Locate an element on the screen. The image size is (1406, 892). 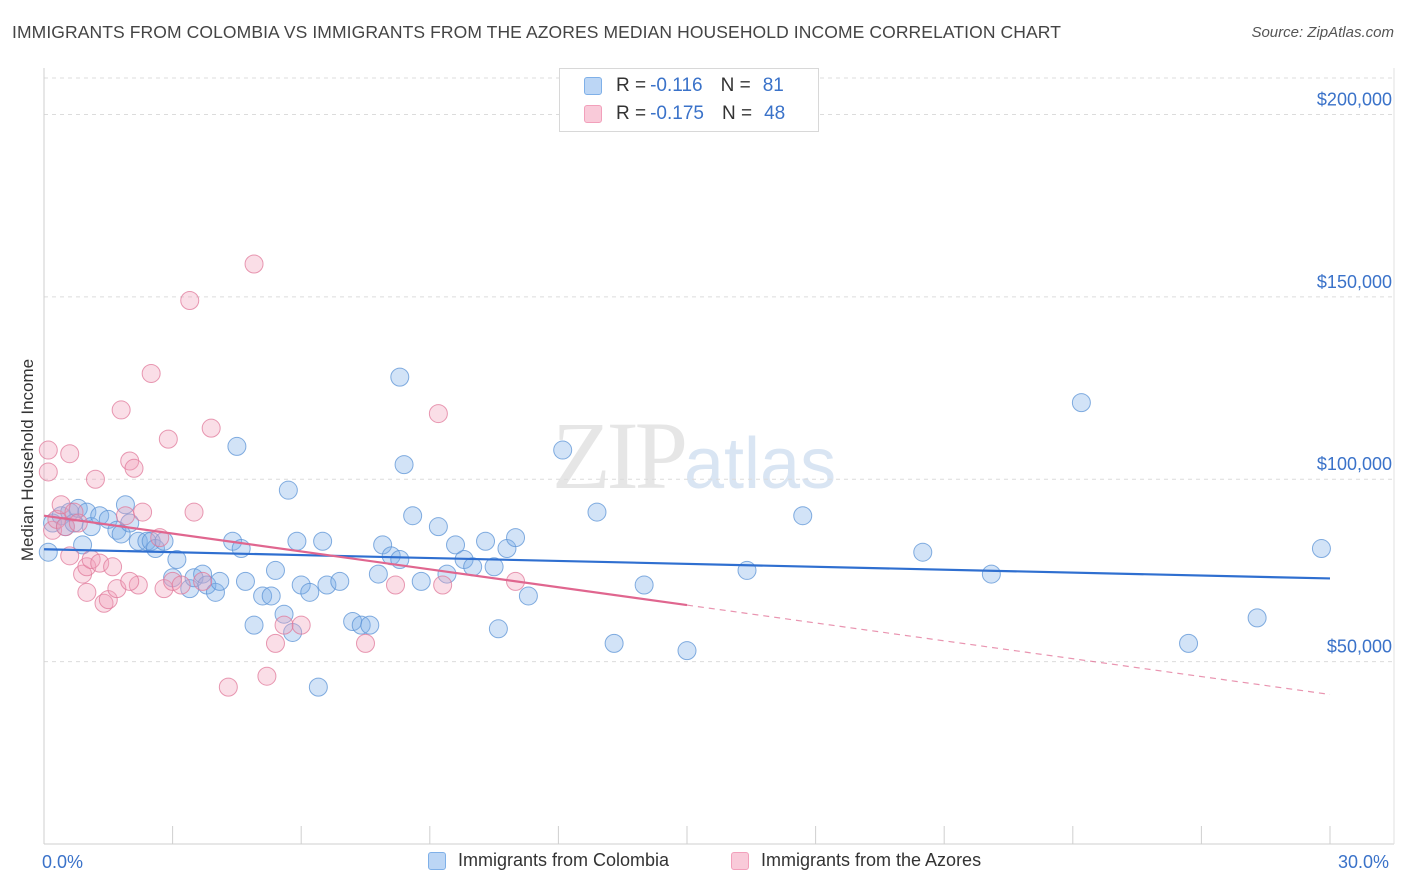
bottom-legend-label-colombia: Immigrants from Colombia is located at coordinates (564, 860).